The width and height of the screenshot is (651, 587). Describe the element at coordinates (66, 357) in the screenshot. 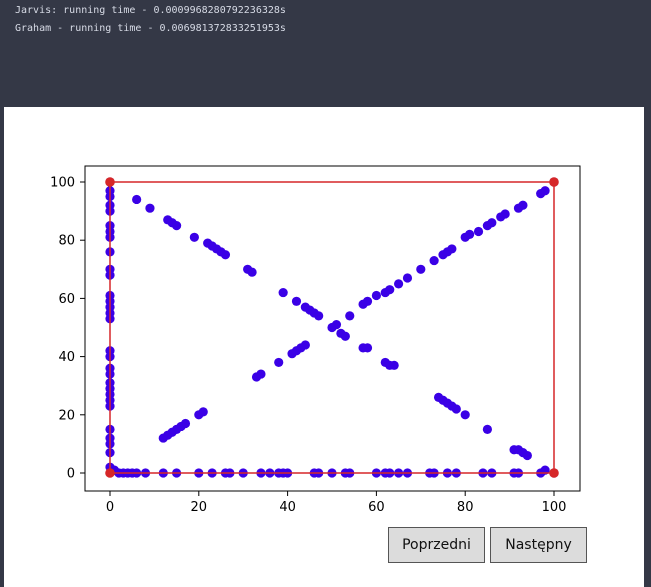

I see `y-tick-label: 40` at that location.